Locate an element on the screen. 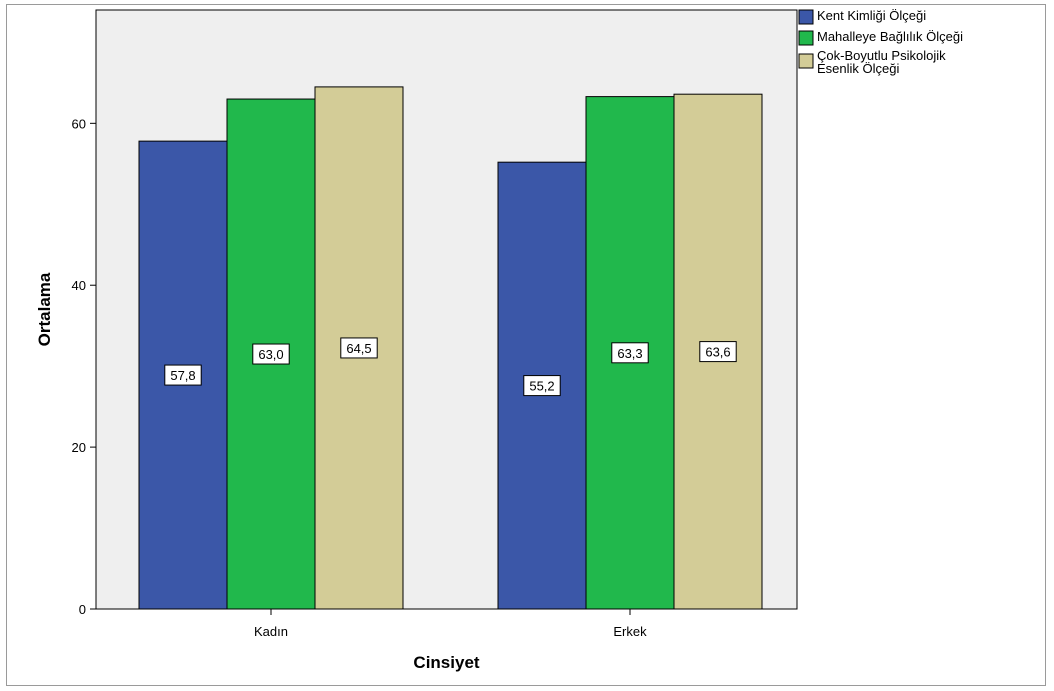 Image resolution: width=1054 pixels, height=691 pixels. y-axis-ticks: 0 20 40 60 is located at coordinates (84, 366).